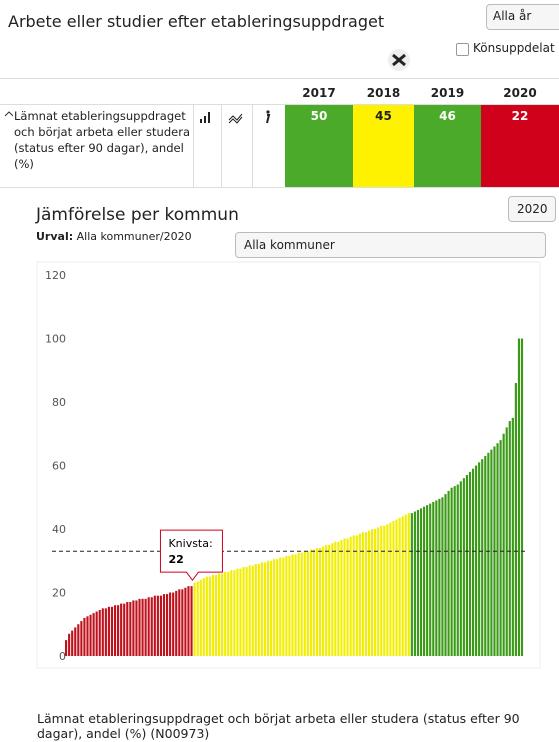  I want to click on section-title: Jämförelse per kommun, so click(137, 215).